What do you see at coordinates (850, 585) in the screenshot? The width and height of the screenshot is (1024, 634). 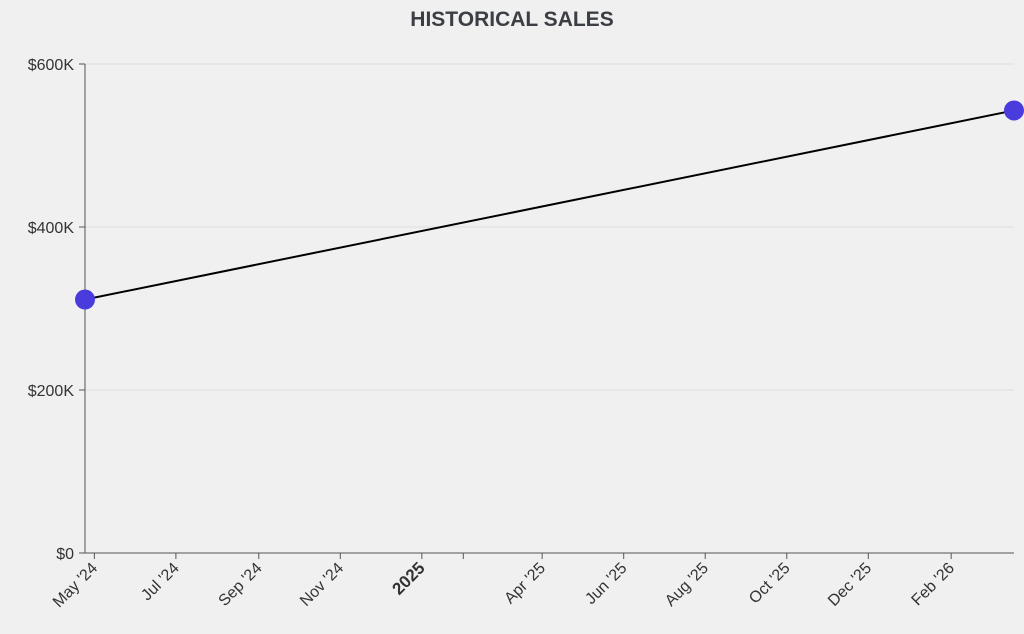 I see `x-tick-label: Dec '25` at bounding box center [850, 585].